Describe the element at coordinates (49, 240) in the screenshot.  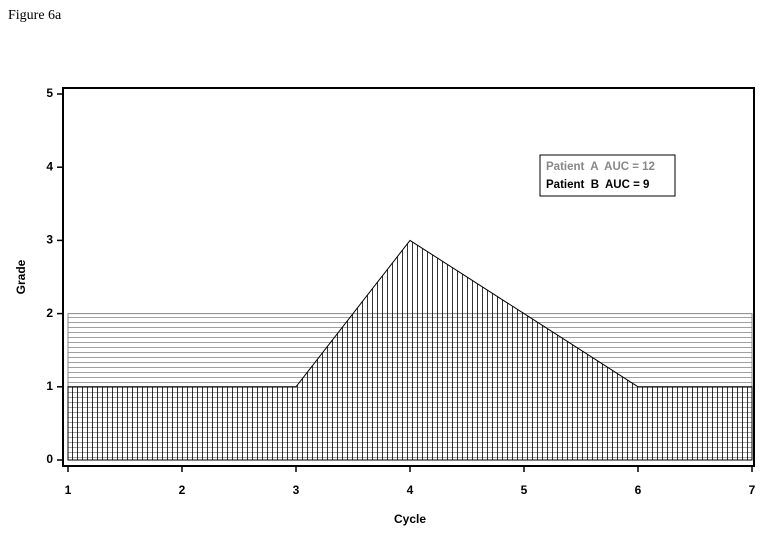
I see `y-tick-label: 3` at that location.